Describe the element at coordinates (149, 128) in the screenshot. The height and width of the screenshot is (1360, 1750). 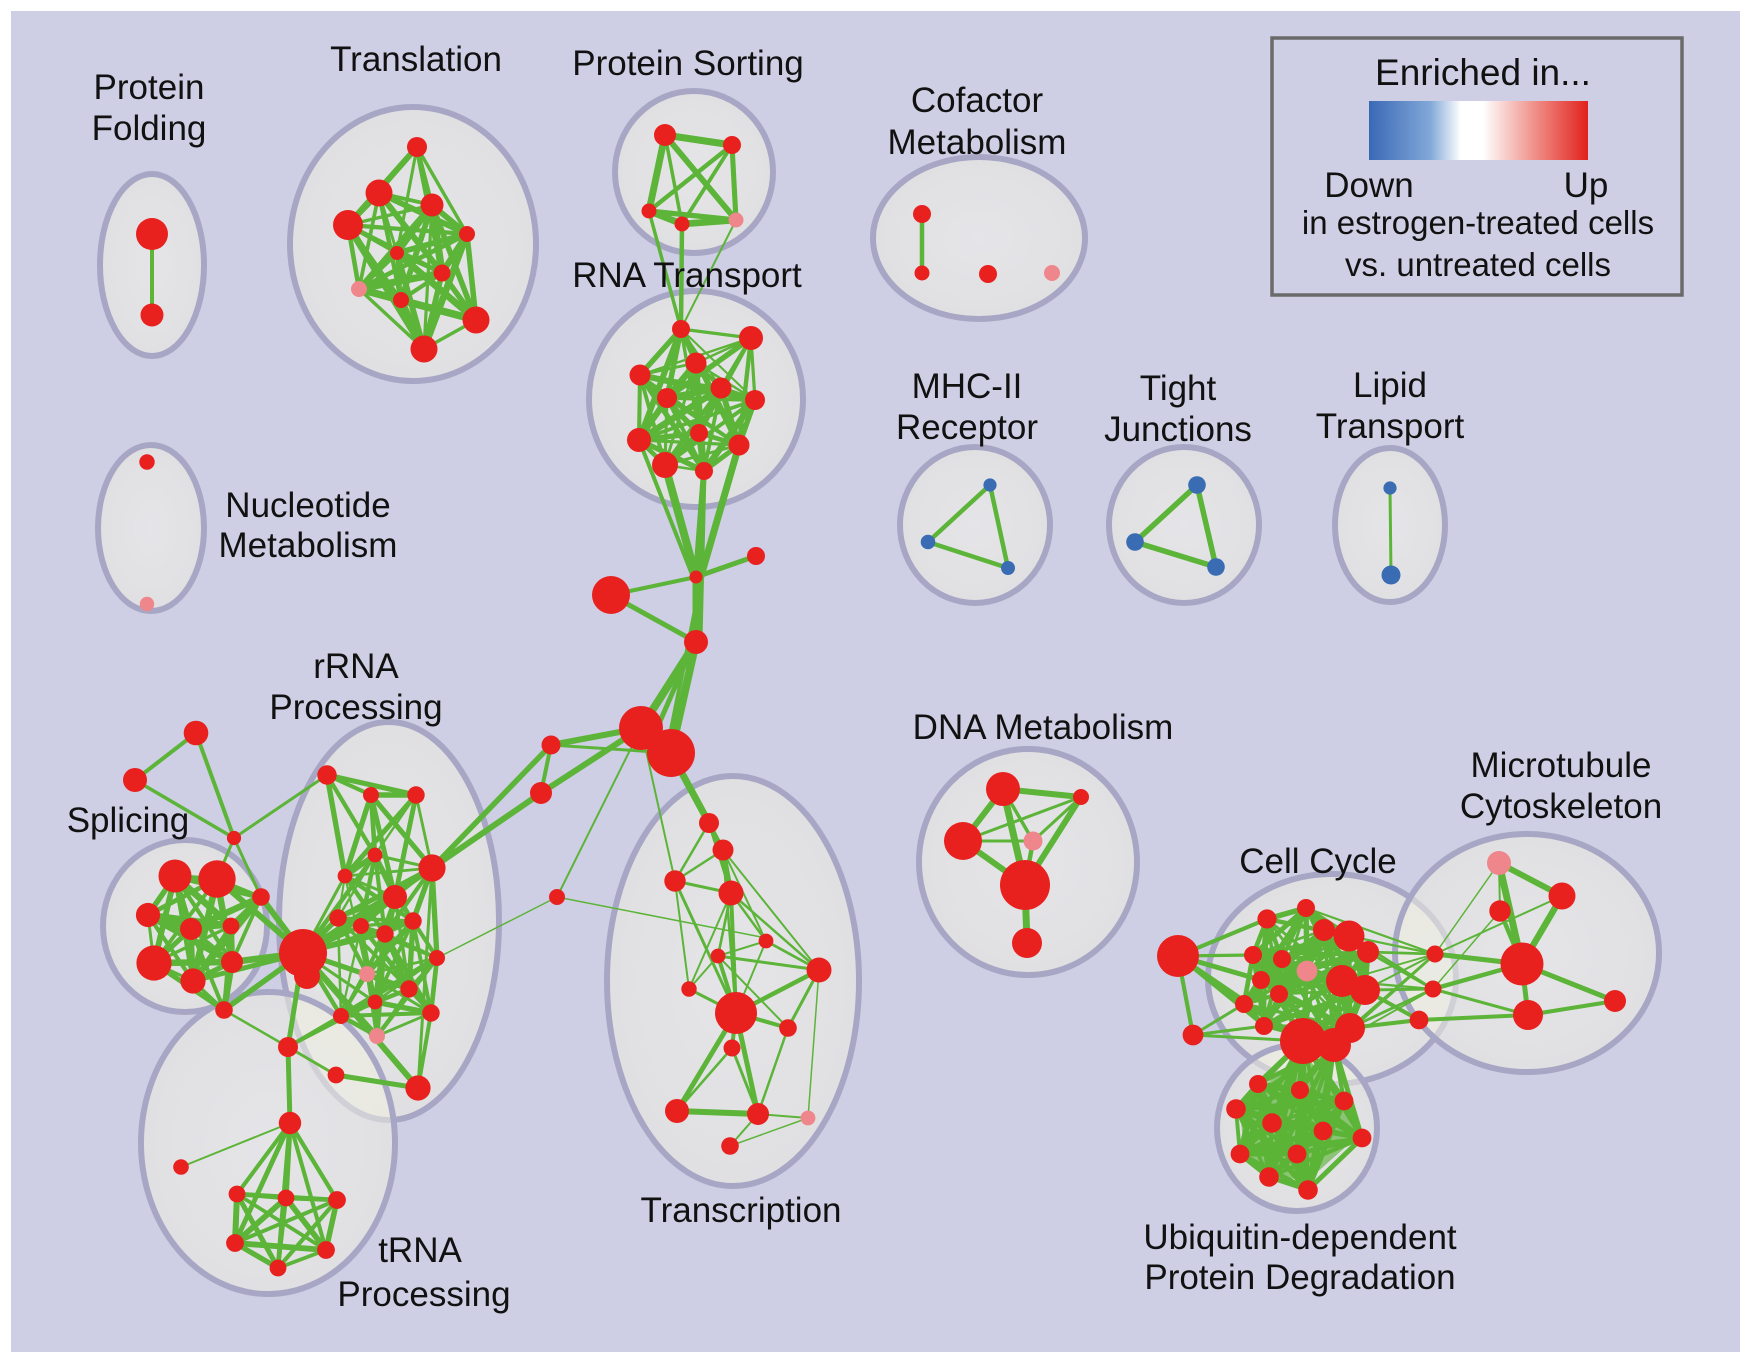
I see `svg-text: Folding` at that location.